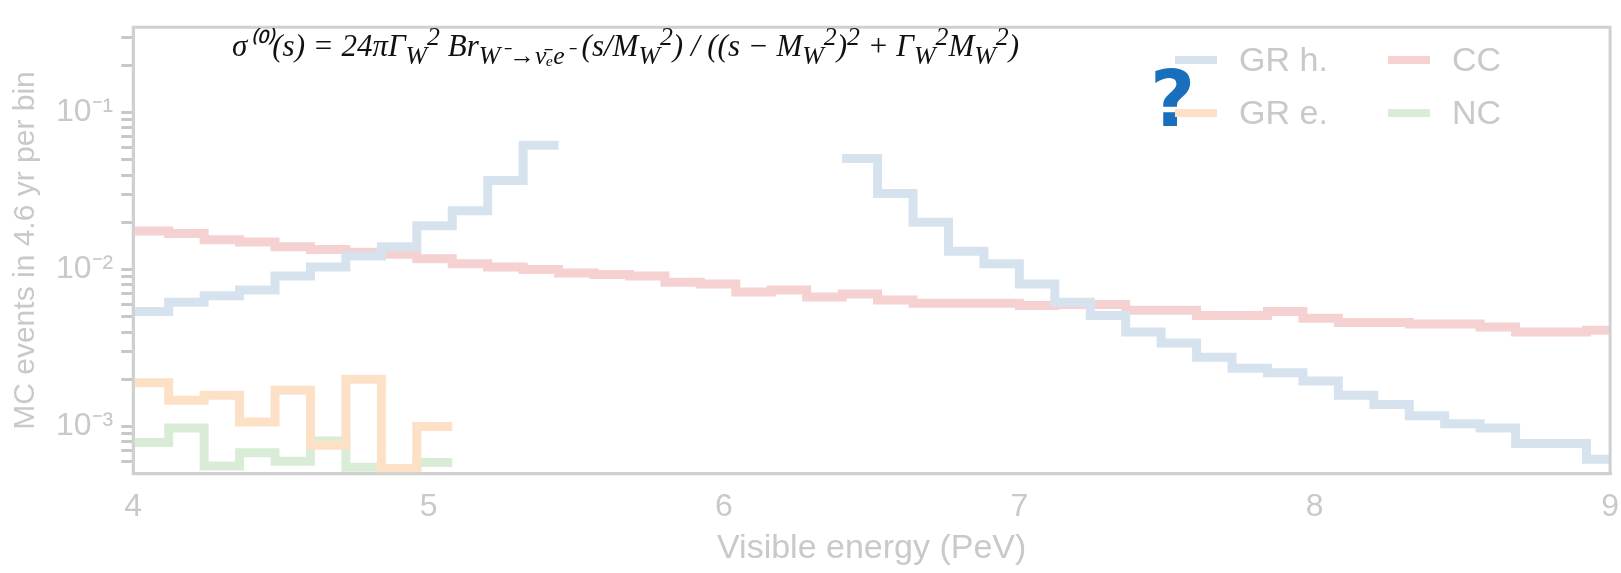 The height and width of the screenshot is (573, 1621). What do you see at coordinates (626, 46) in the screenshot?
I see `text: σ⁽⁰⁾(s) = 24πΓ$_{W}$$^{2}$ Br$_{W⁻→ν̄ₑe⁻}$ (s/M$_{W}$$^{2}$) / ((s − M$_{W}$$^{2}$)$^{2}$ + Γ$_{W}$$^{2}$M$_{W}$$^{2}$)` at bounding box center [626, 46].